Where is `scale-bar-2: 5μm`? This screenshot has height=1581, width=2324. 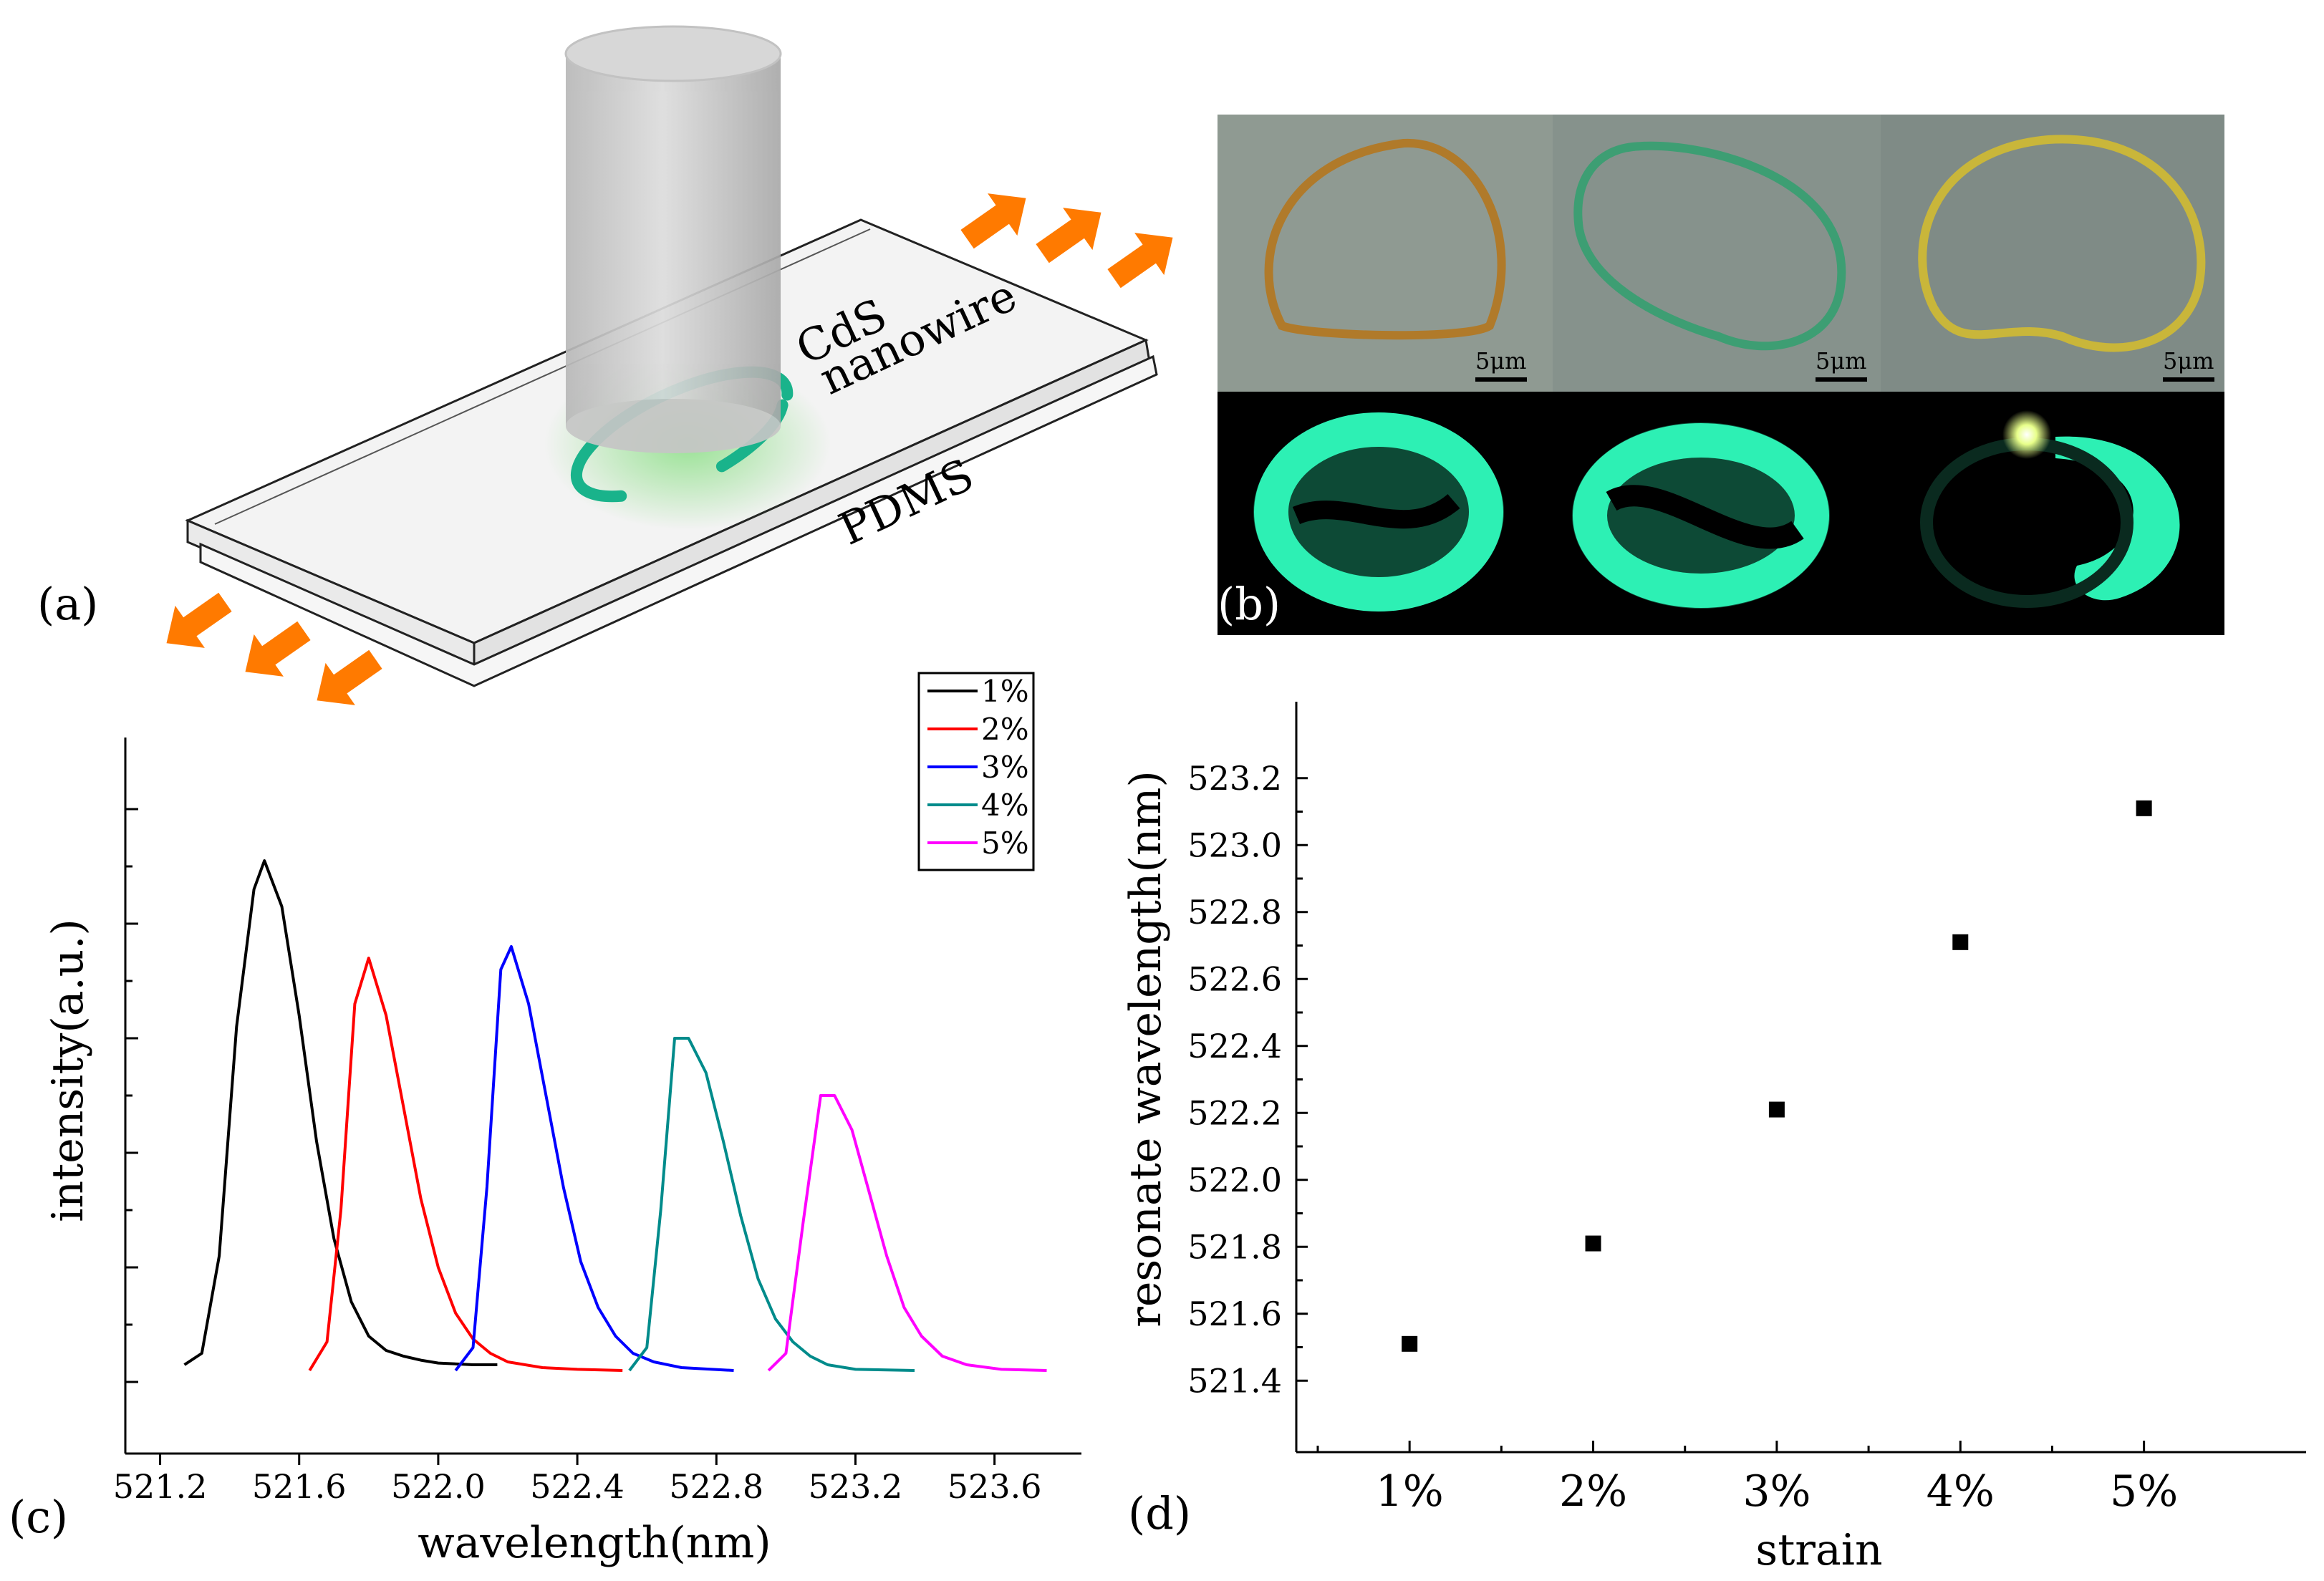
scale-bar-2: 5μm is located at coordinates (1842, 364).